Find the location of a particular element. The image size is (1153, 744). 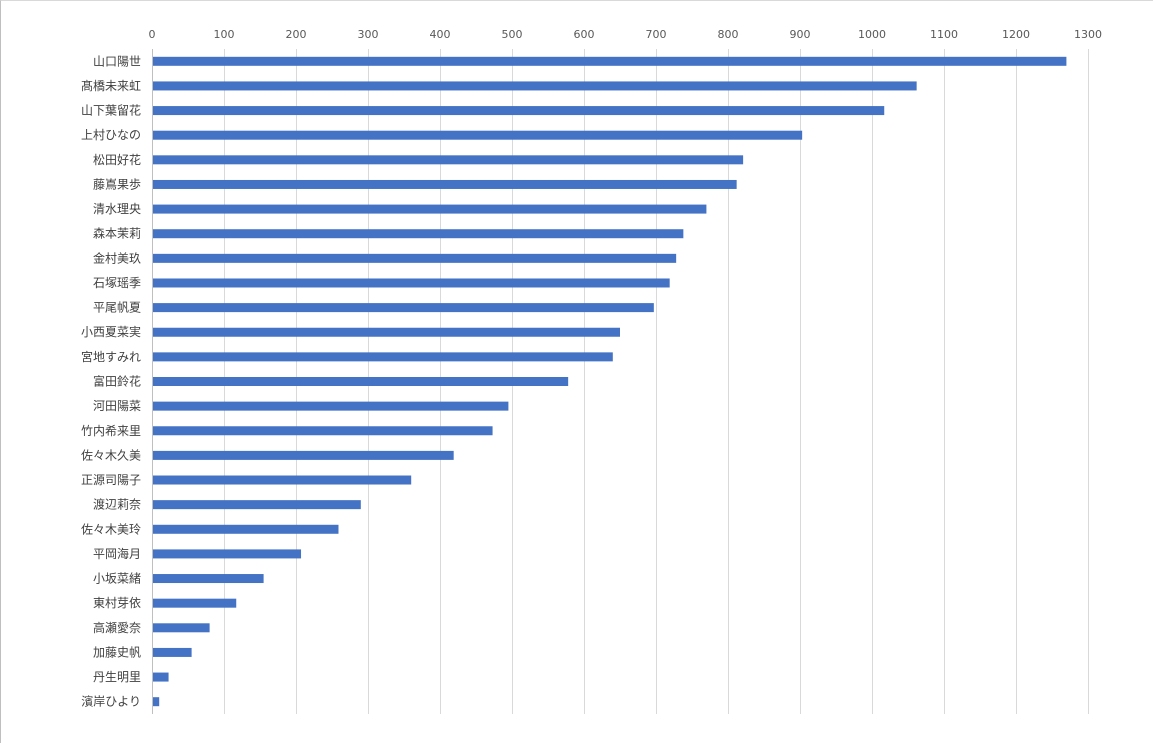

category-label: 平岡海月 is located at coordinates (117, 553).